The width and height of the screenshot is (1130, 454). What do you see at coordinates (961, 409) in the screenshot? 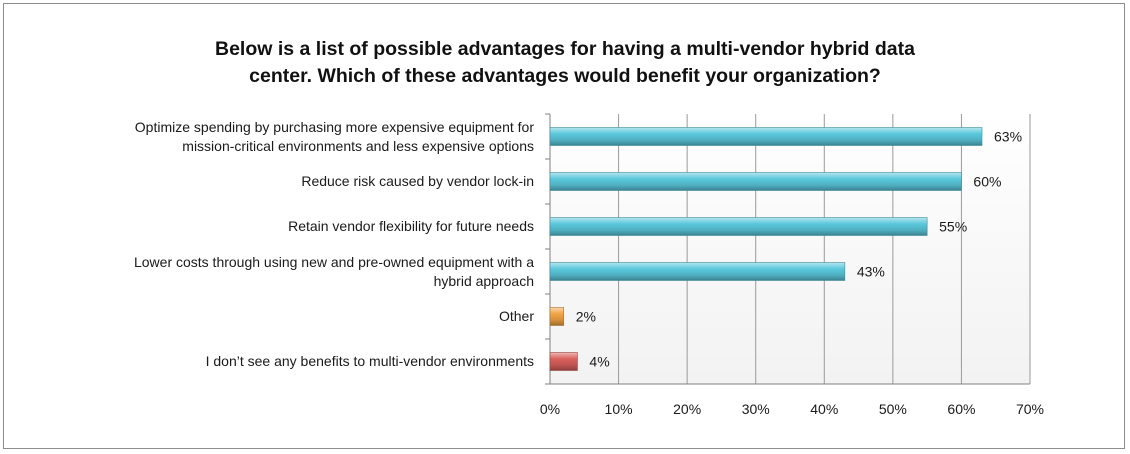
I see `x-tick-label: 60%` at bounding box center [961, 409].